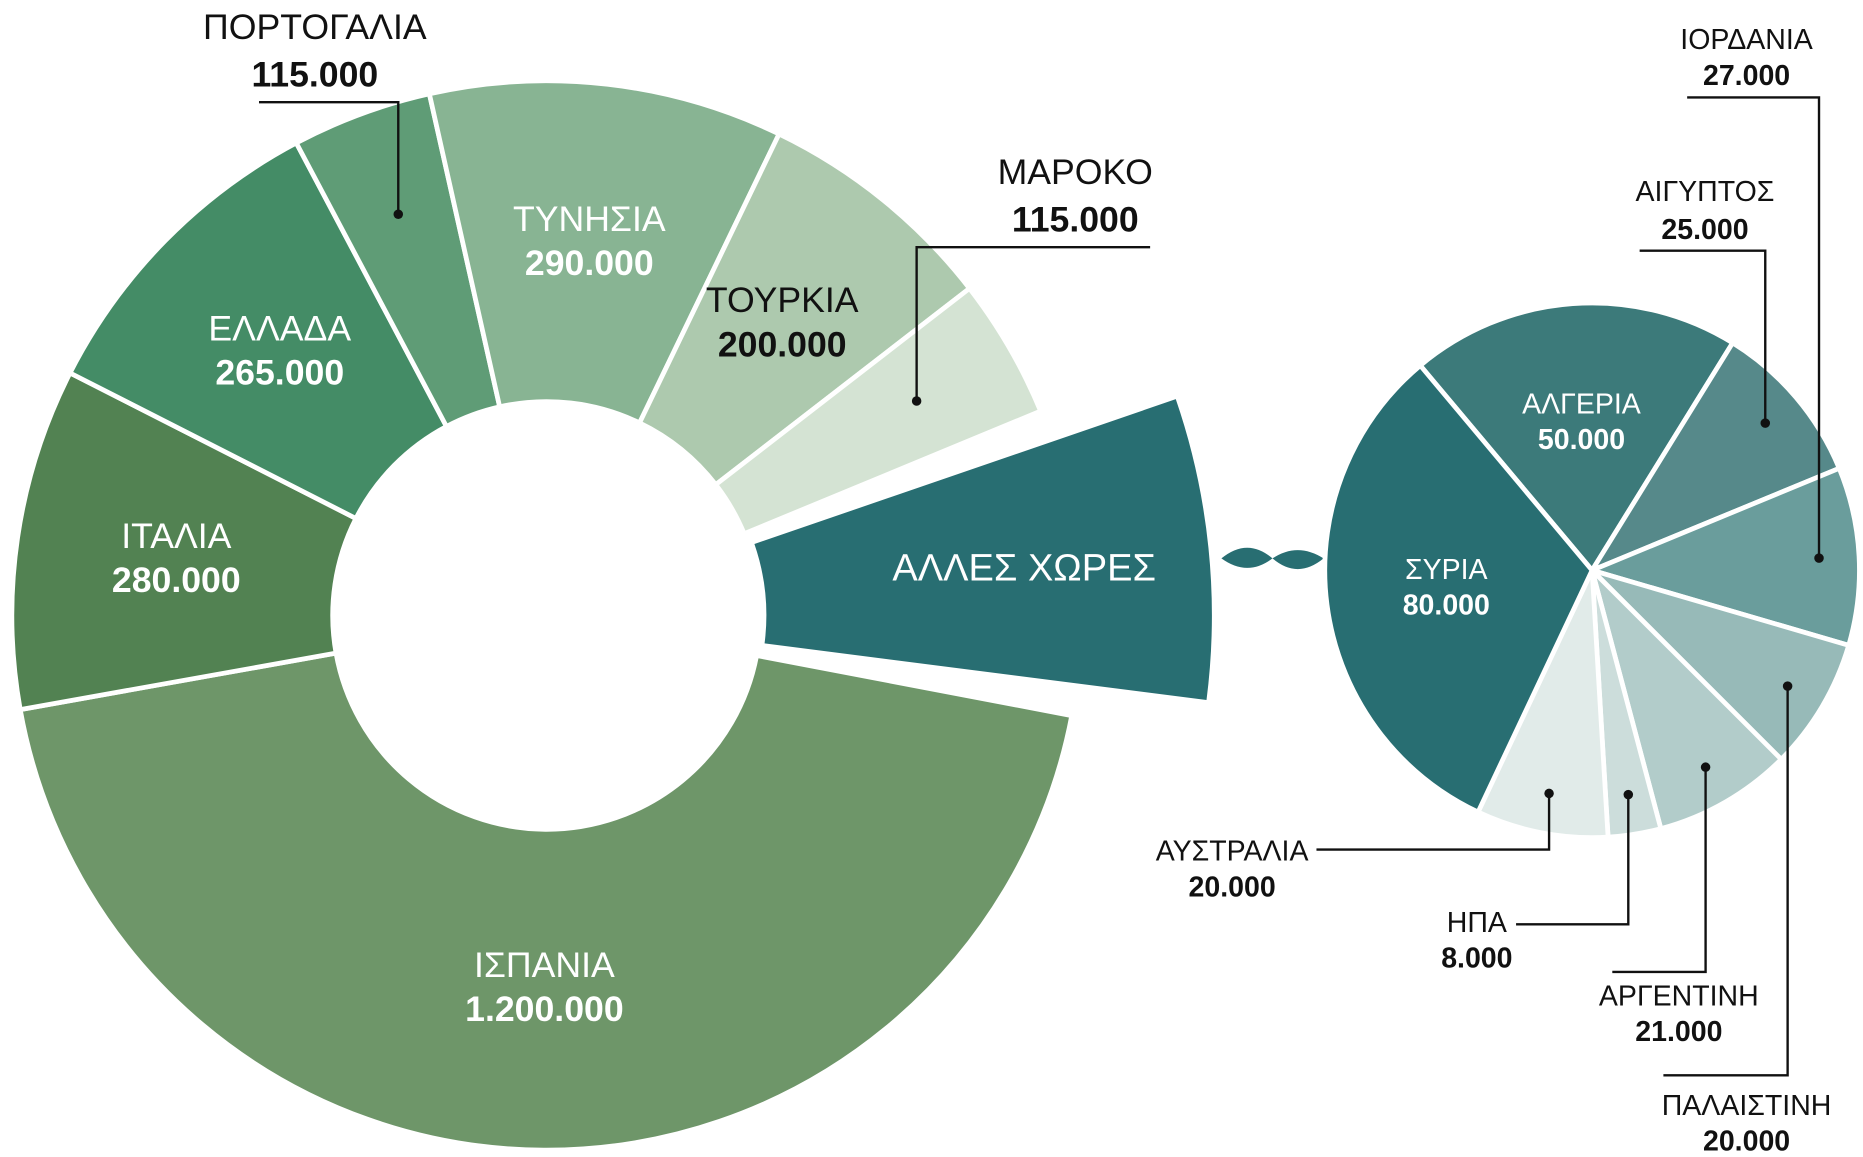 The image size is (1863, 1157). What do you see at coordinates (1704, 230) in the screenshot?
I see `value-label: 25.000` at bounding box center [1704, 230].